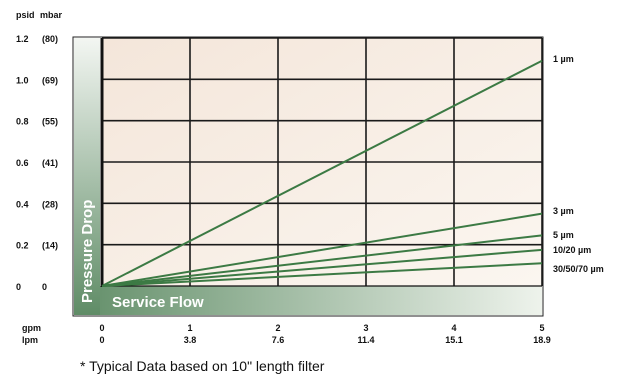 This screenshot has height=380, width=627. Describe the element at coordinates (278, 340) in the screenshot. I see `x-tick-label-lpm: 7.6` at that location.